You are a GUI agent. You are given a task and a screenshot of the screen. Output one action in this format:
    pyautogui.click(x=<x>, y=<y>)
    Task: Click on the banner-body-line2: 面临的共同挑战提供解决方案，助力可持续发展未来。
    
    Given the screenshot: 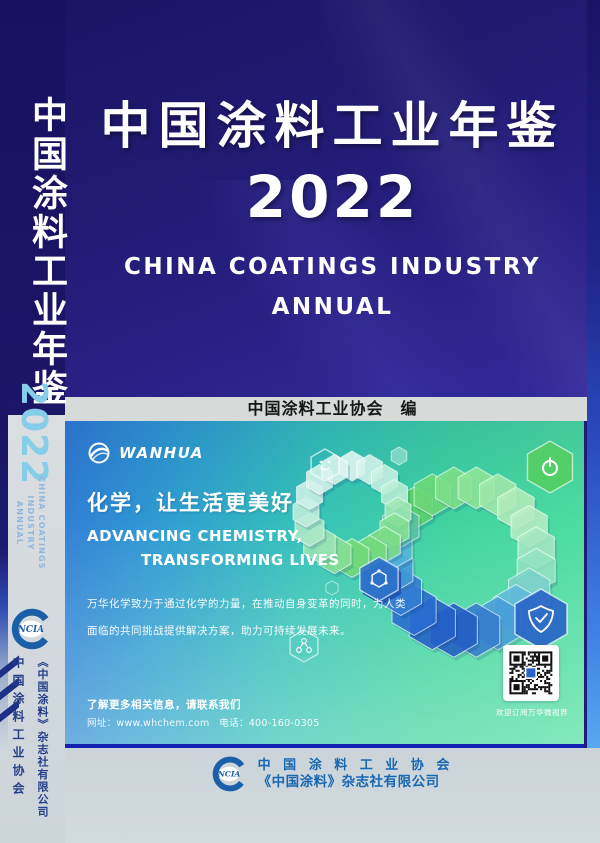 What is the action you would take?
    pyautogui.click(x=219, y=631)
    